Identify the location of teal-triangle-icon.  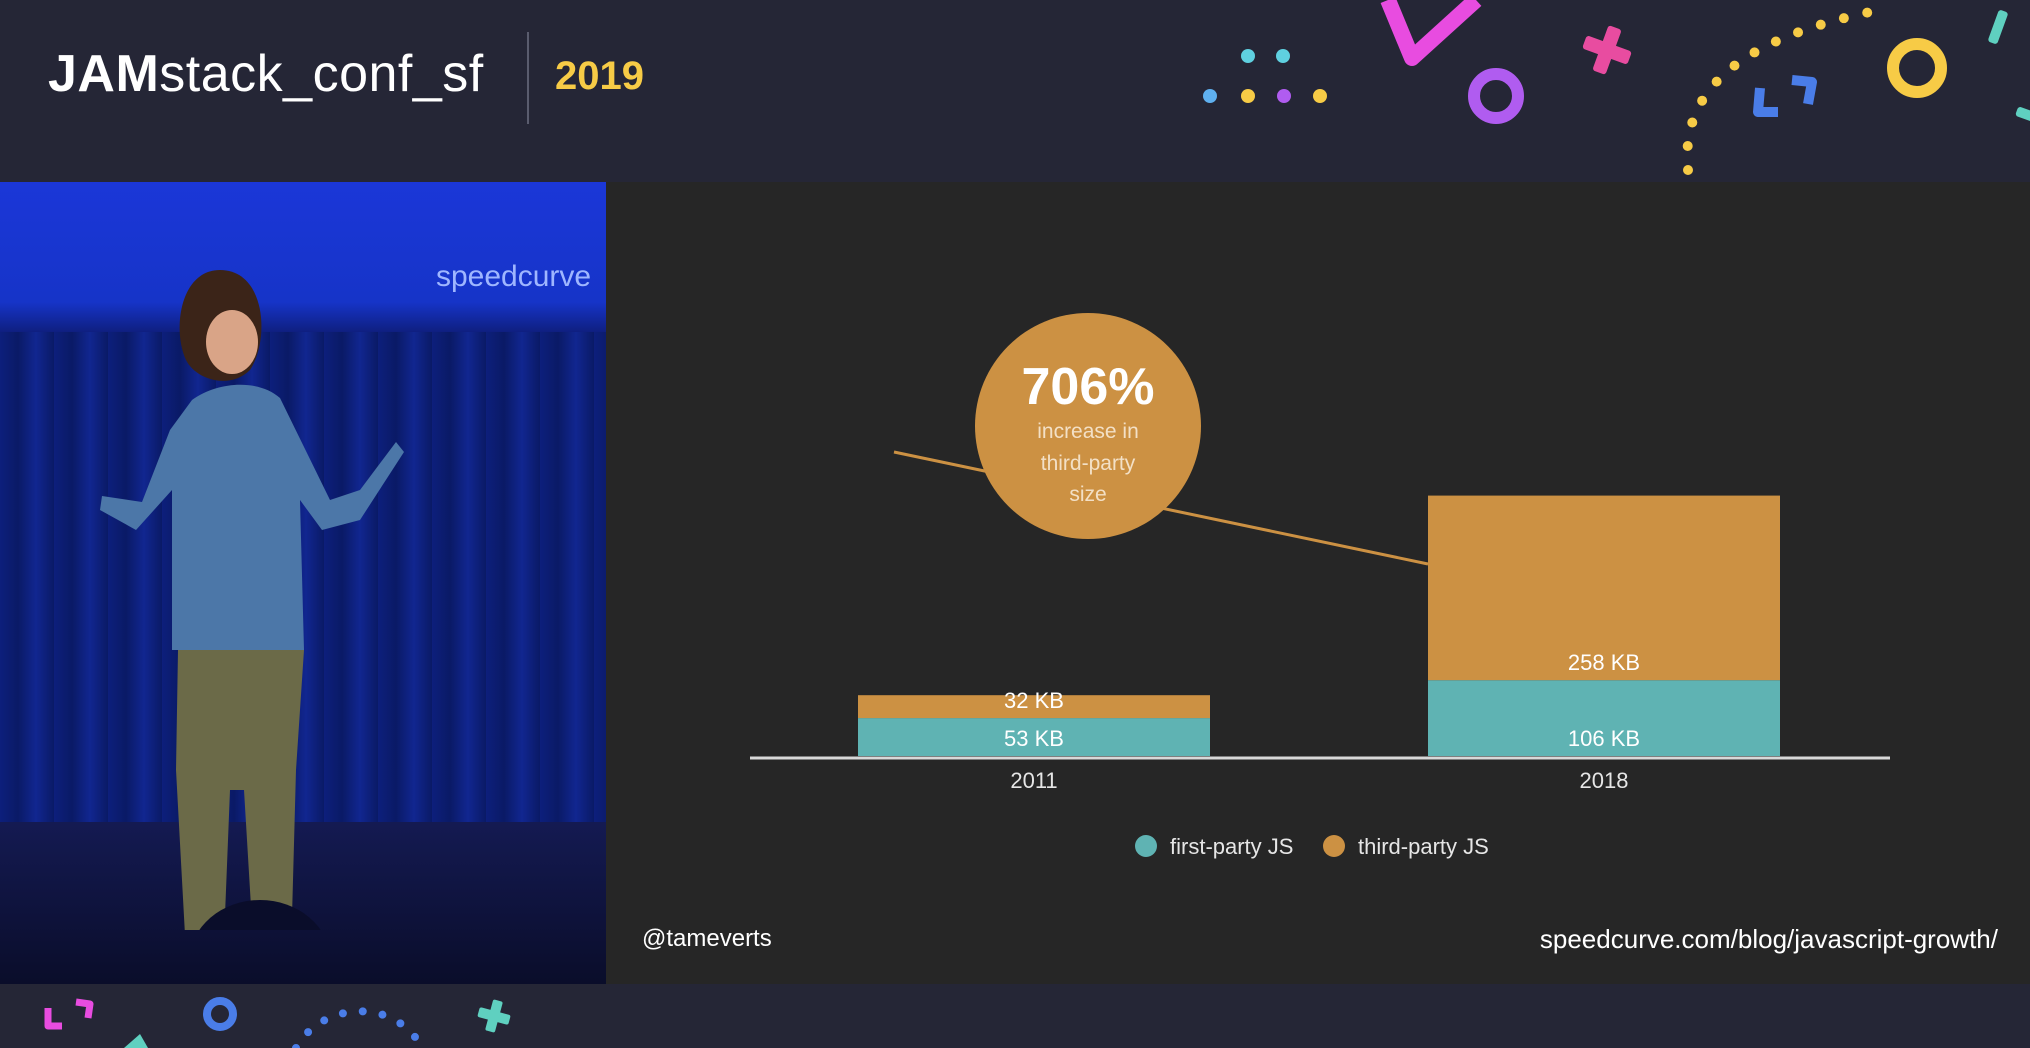
(136, 1041).